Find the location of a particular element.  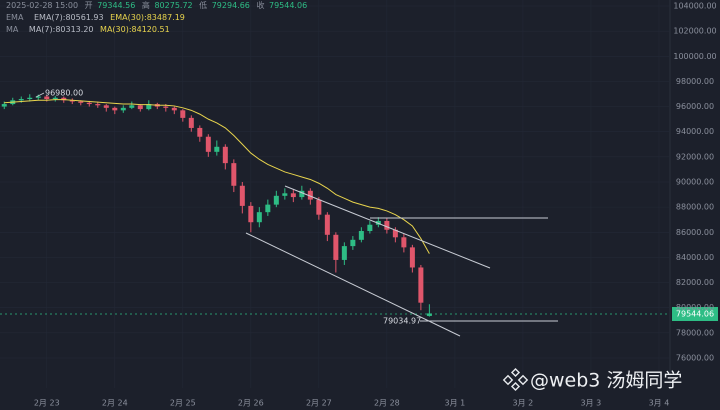

y-tick-label: 76000.00 is located at coordinates (695, 357).